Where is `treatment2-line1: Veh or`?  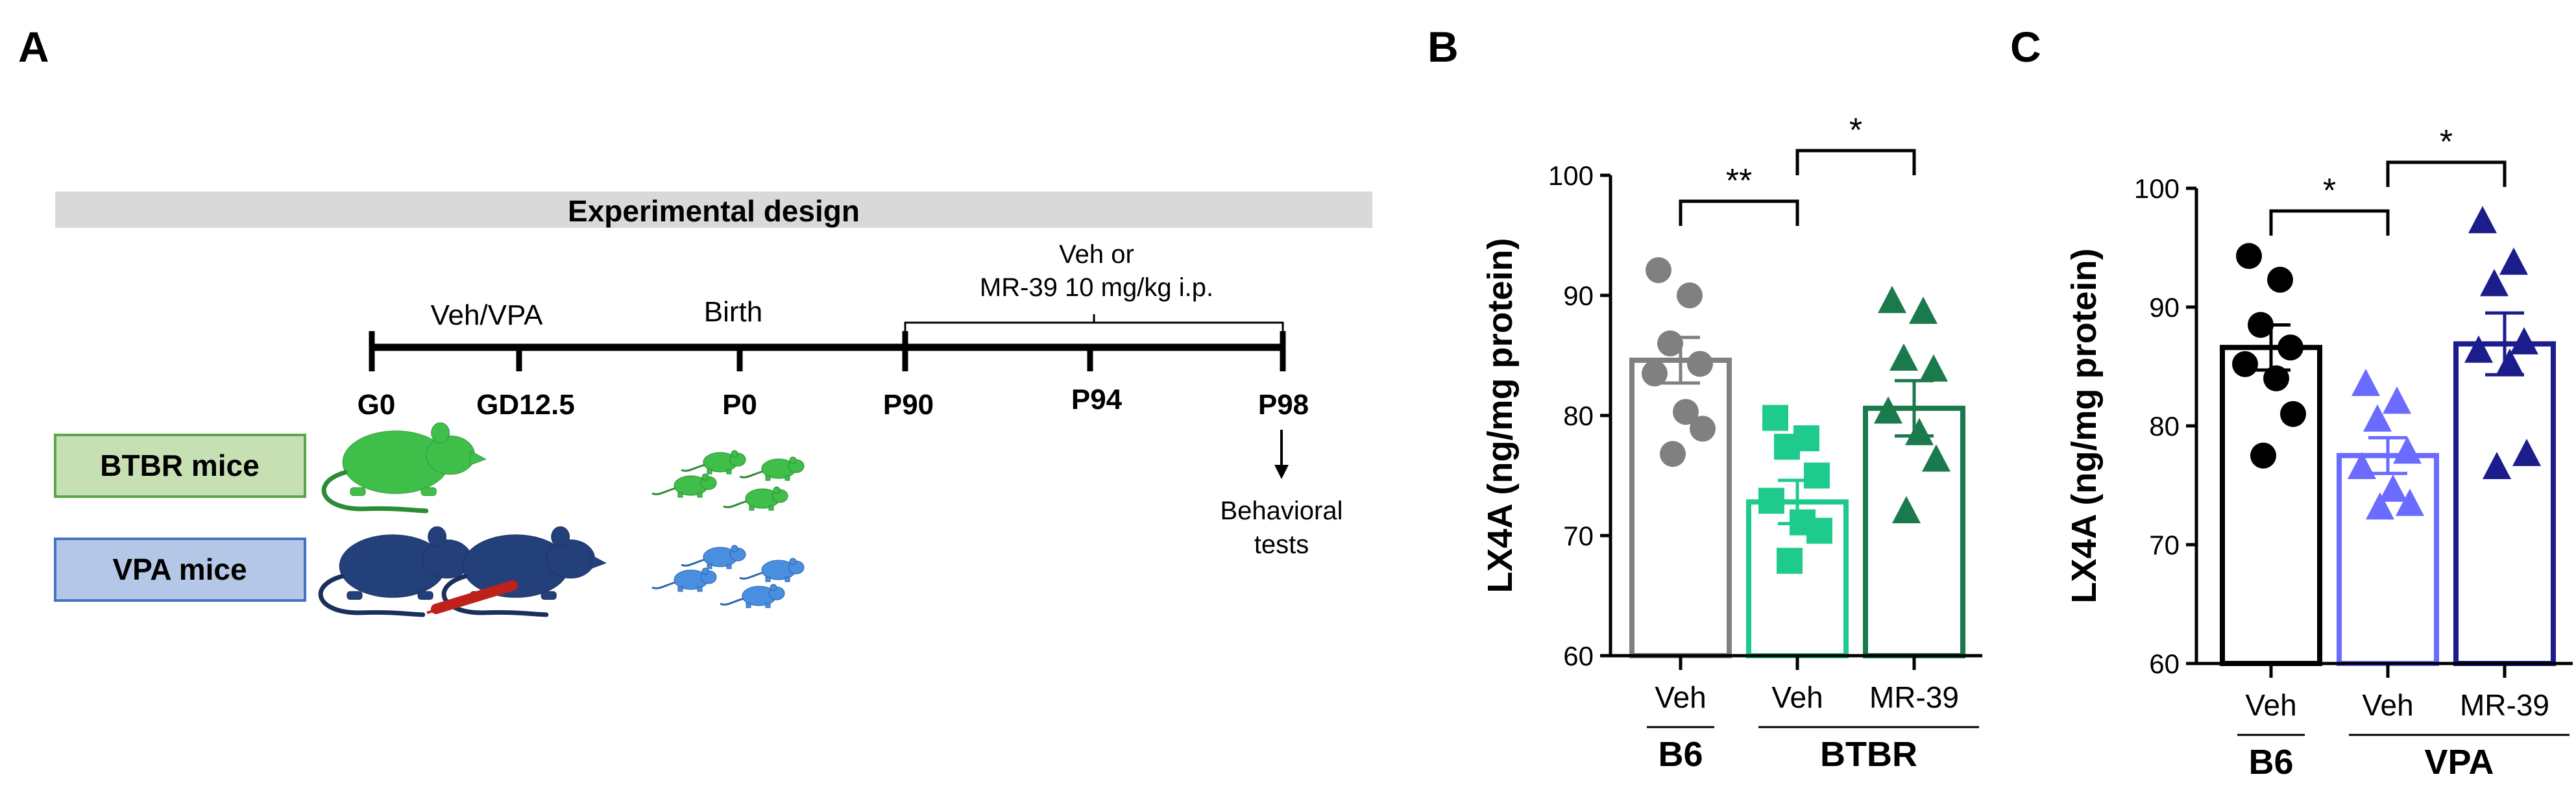
treatment2-line1: Veh or is located at coordinates (1096, 254).